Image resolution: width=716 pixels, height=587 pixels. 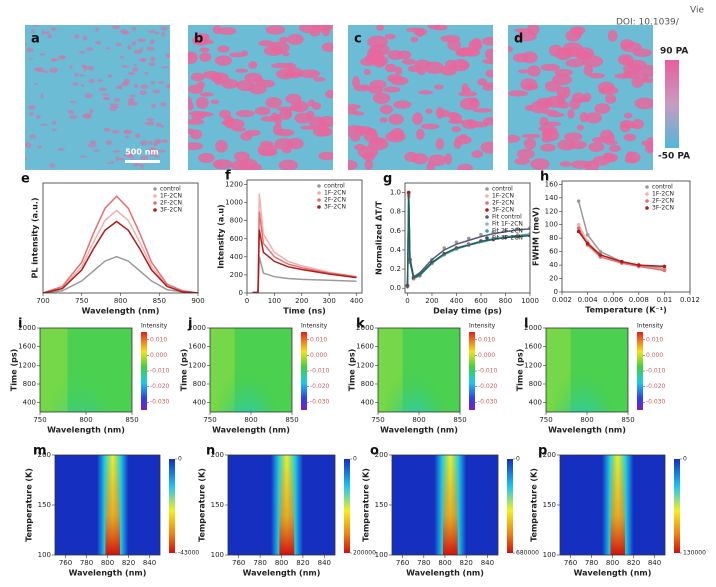 I want to click on y-tick-label: 2000, so click(x=27, y=328).